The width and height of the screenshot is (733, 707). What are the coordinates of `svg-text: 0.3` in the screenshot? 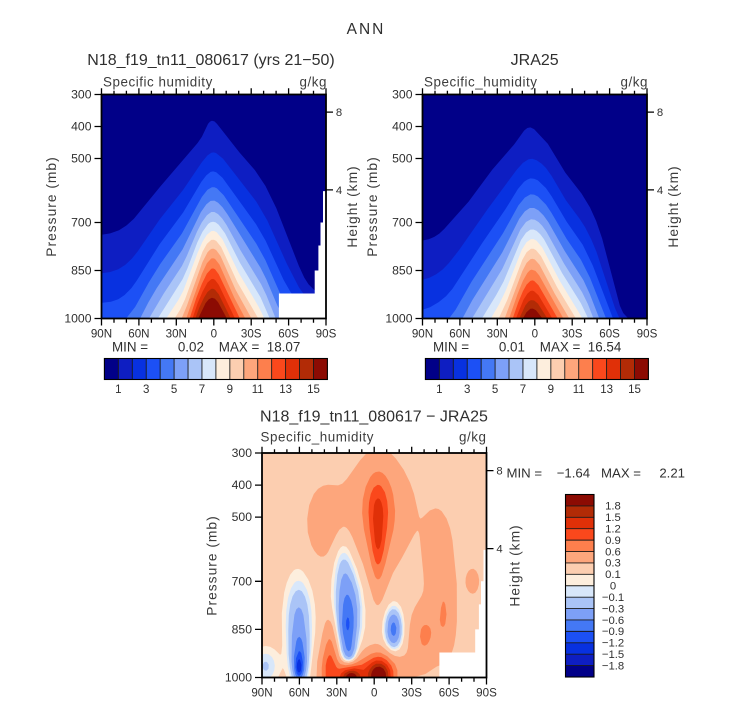 It's located at (613, 564).